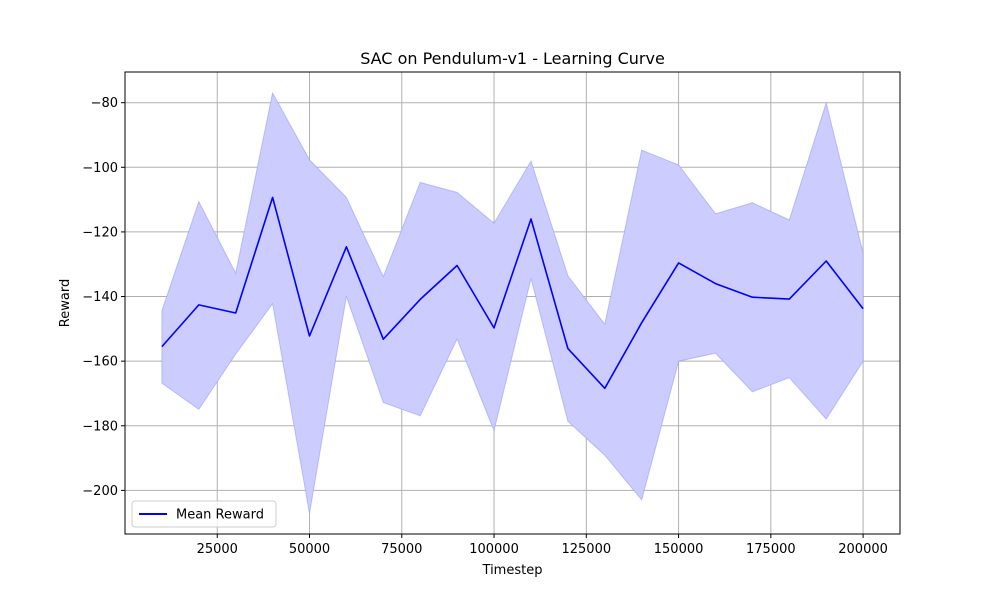 This screenshot has width=1000, height=600. I want to click on chart-title: SAC on Pendulum-v1 - Learning Curve, so click(512, 58).